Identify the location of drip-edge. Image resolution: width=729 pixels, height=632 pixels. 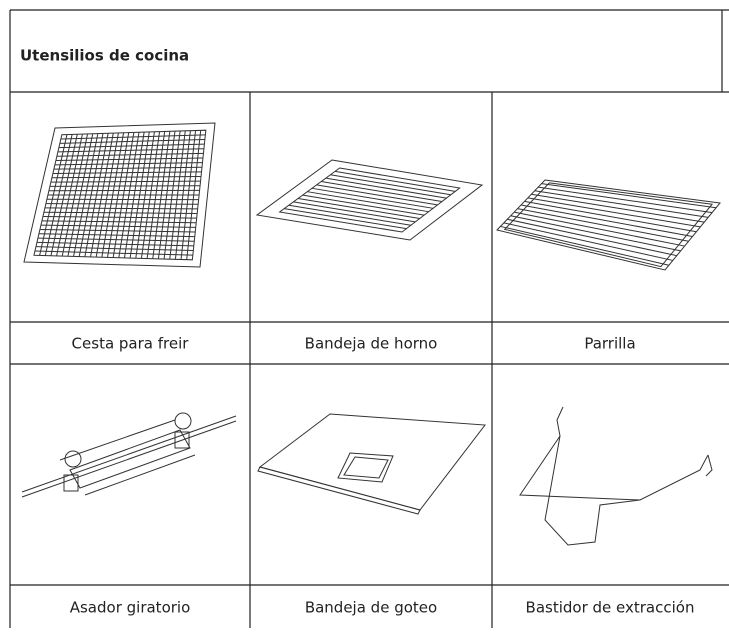
(339, 490).